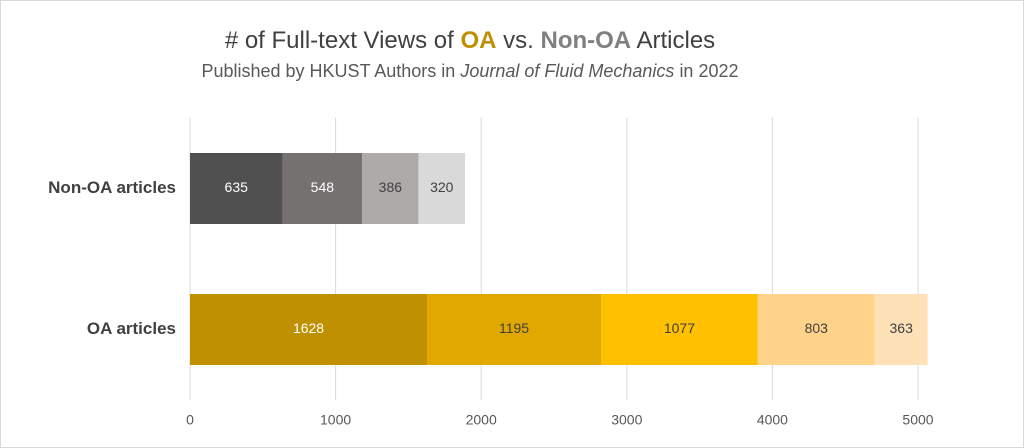 Image resolution: width=1024 pixels, height=448 pixels. I want to click on x-tick-label: 0, so click(190, 420).